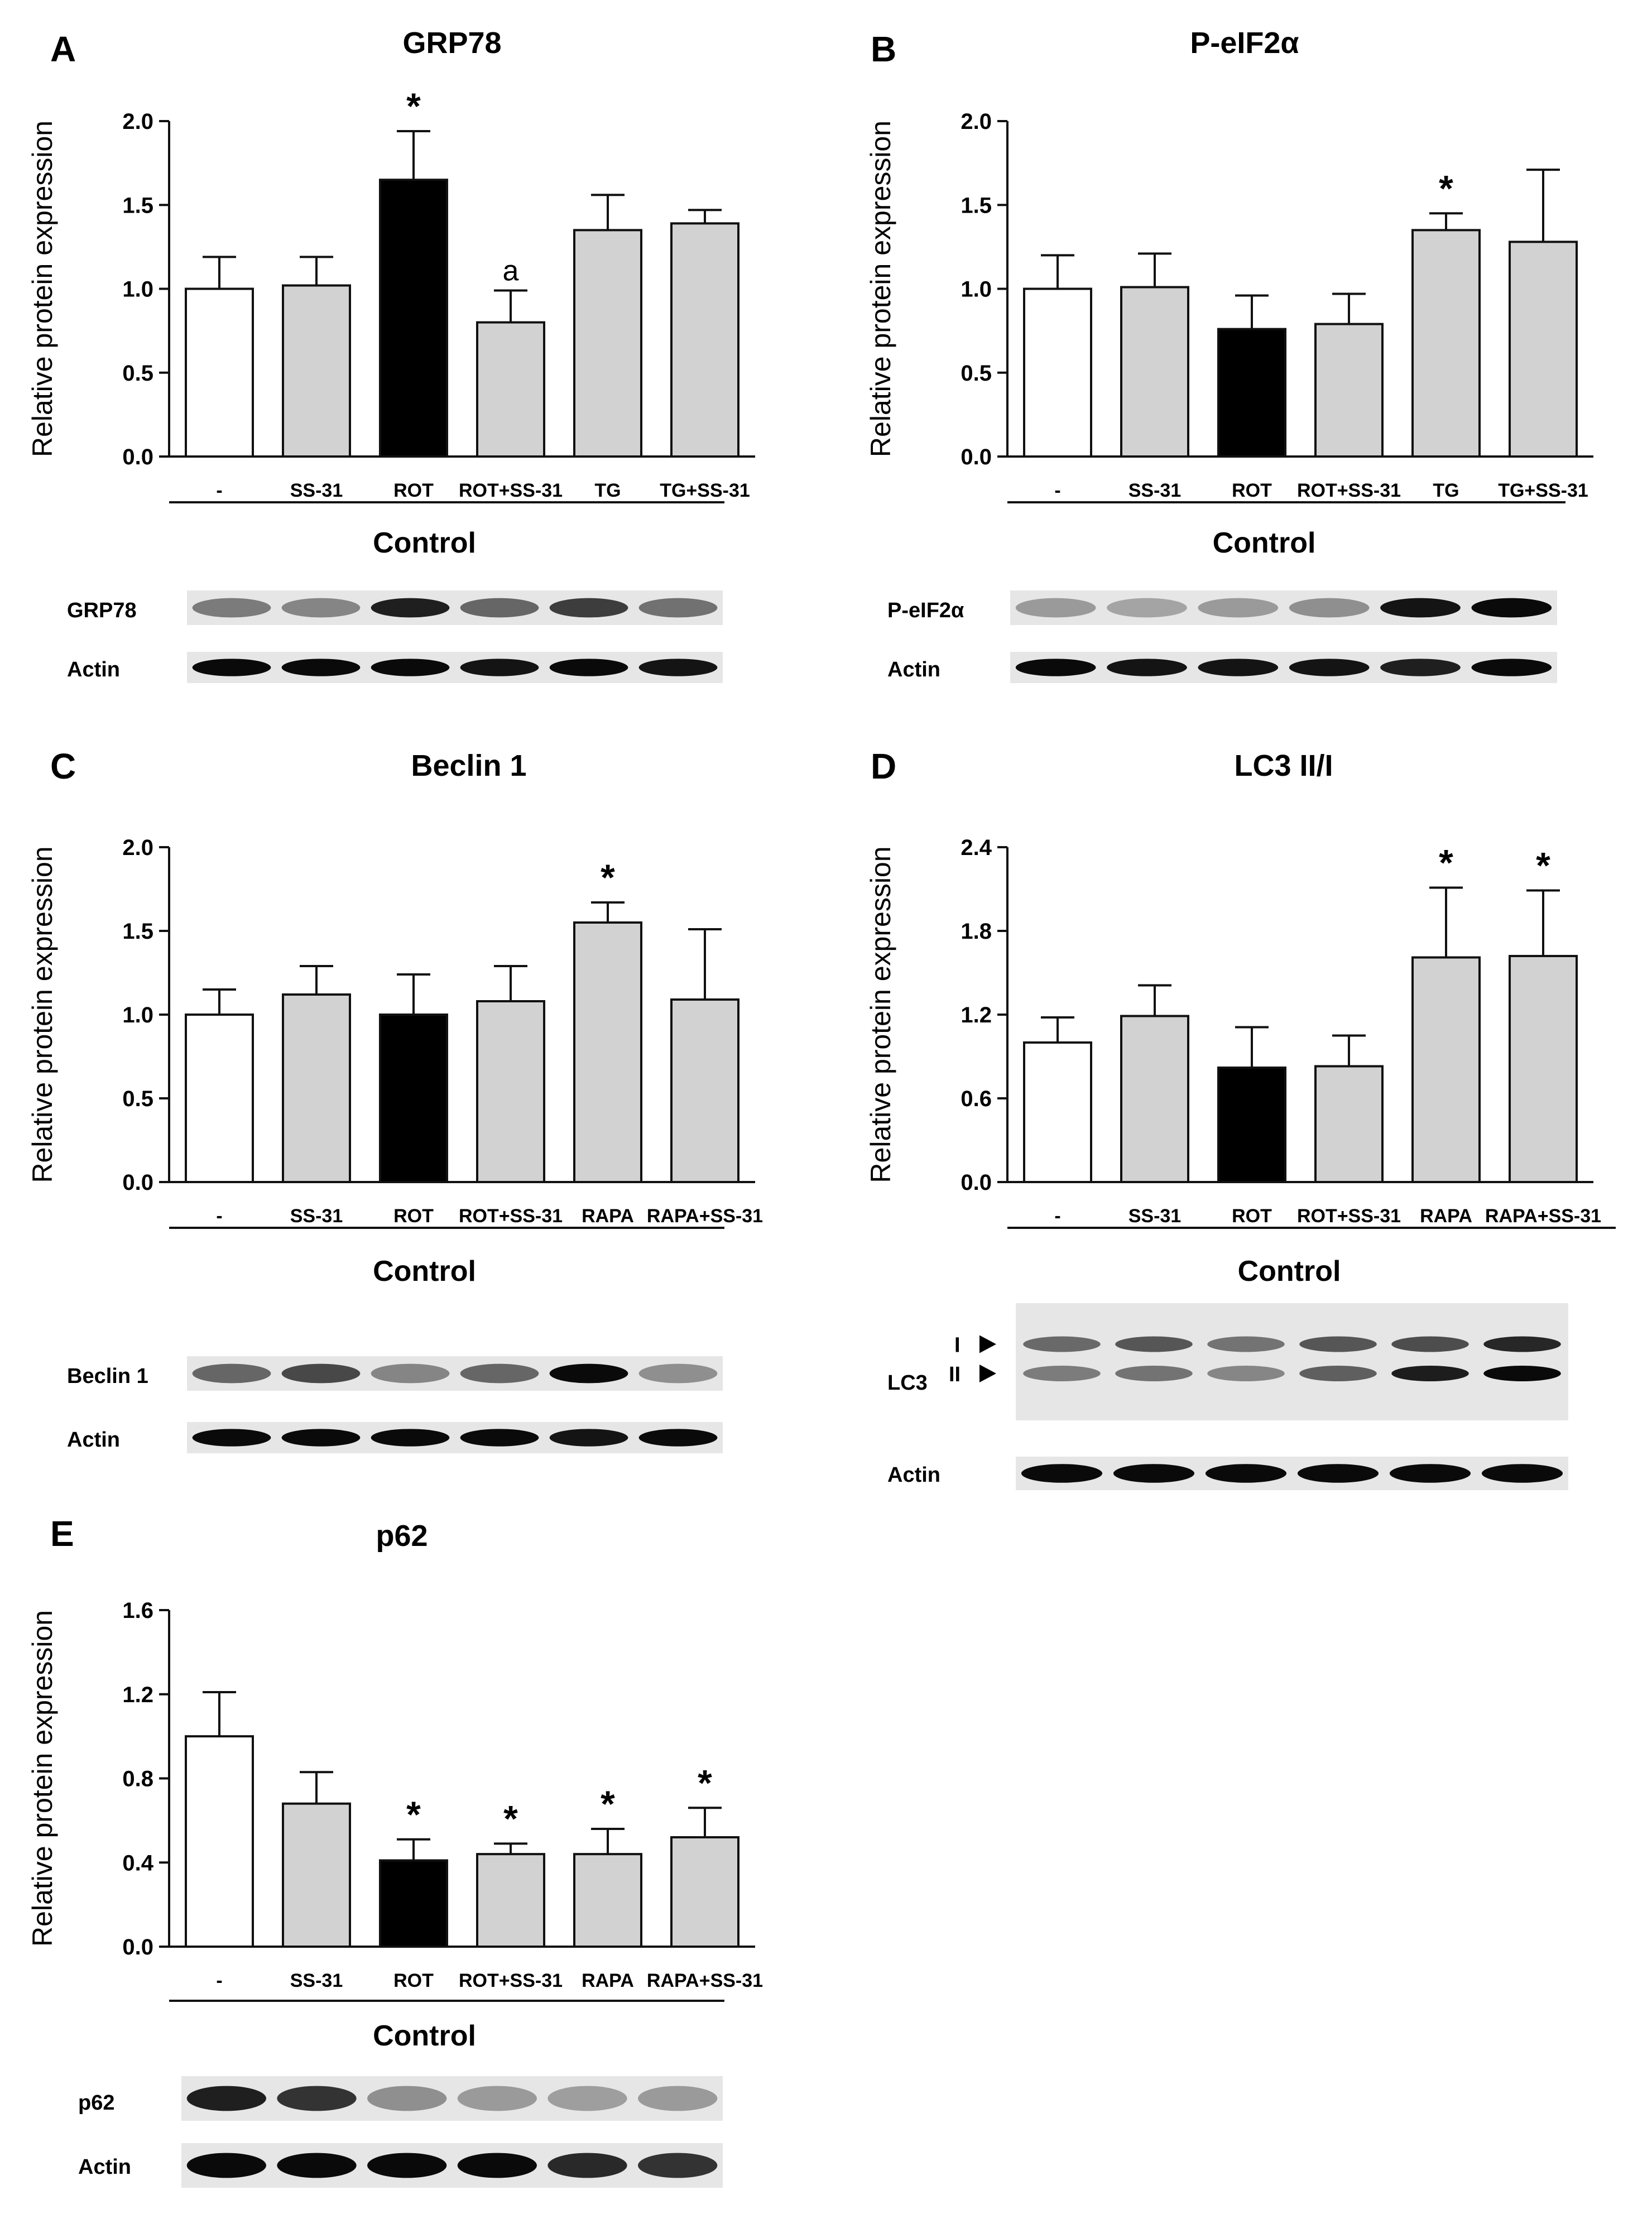 This screenshot has width=1652, height=2219. Describe the element at coordinates (883, 49) in the screenshot. I see `panel-letter: B` at that location.